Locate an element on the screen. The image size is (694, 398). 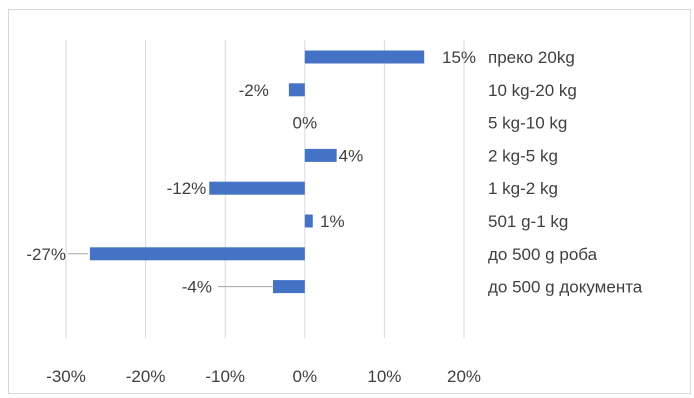
data-label: 1% is located at coordinates (332, 221).